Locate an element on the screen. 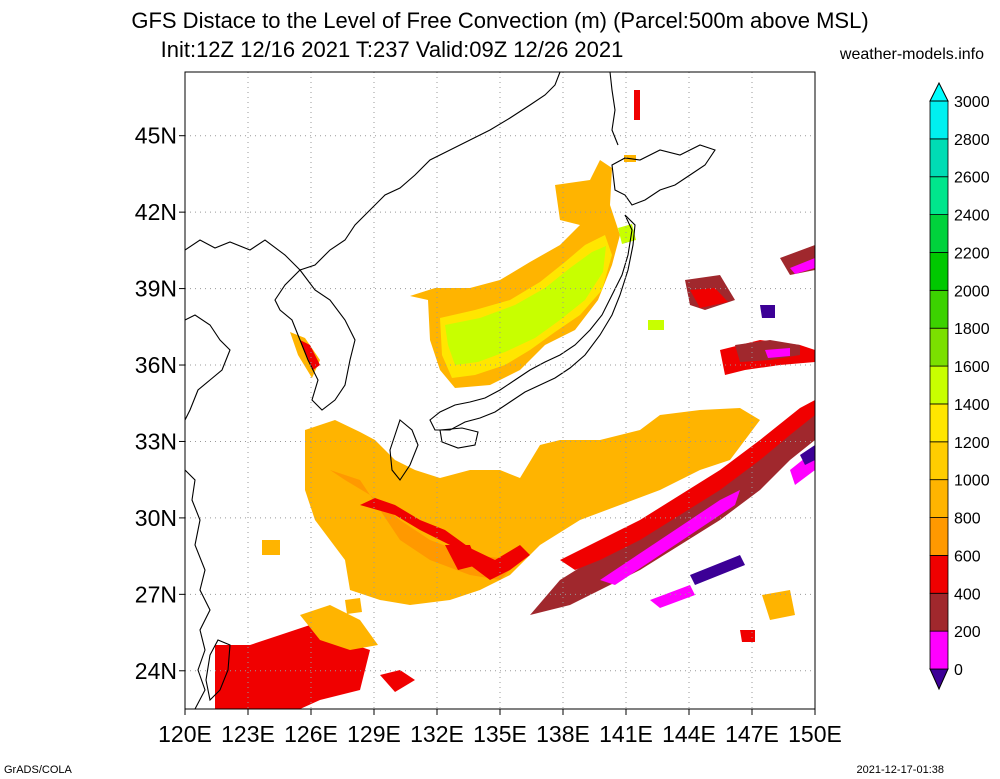 The height and width of the screenshot is (779, 1000). footer-timestamp: 2021-12-17-01:38 is located at coordinates (900, 770).